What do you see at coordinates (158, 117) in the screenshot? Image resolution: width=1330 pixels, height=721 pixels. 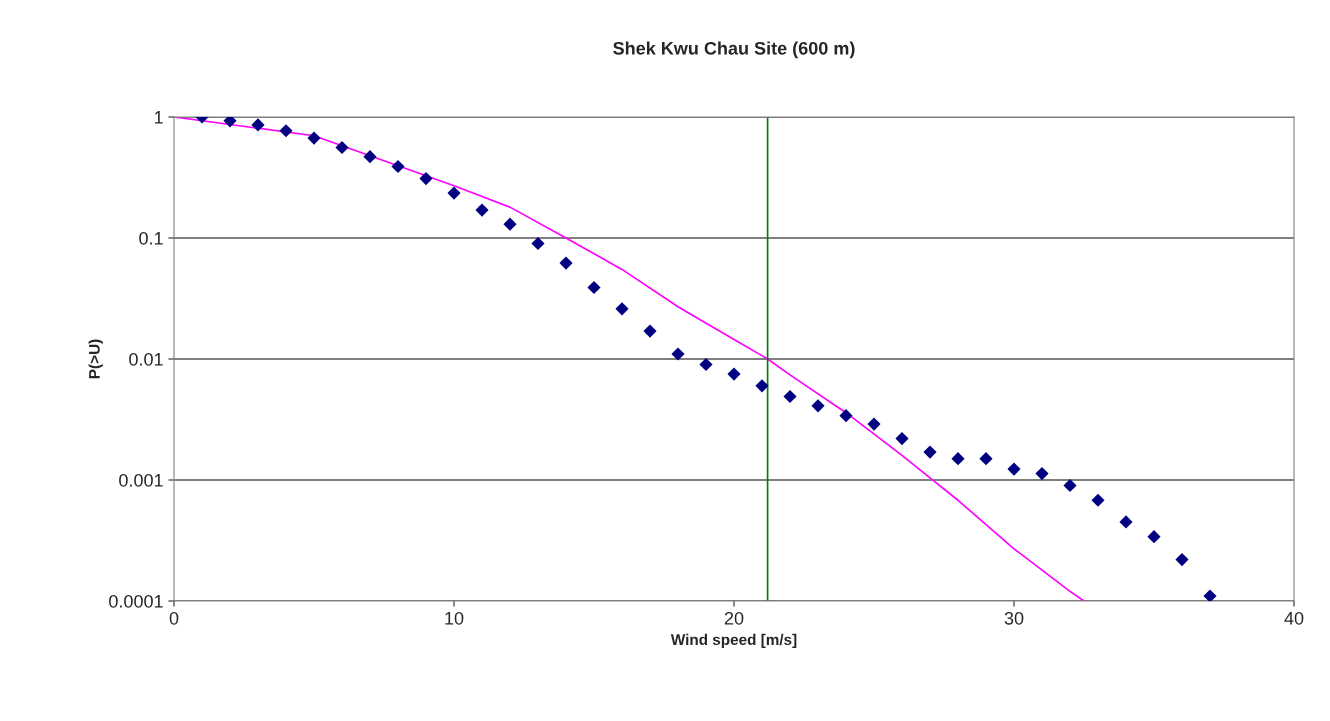 I see `y-tick-label: 1` at bounding box center [158, 117].